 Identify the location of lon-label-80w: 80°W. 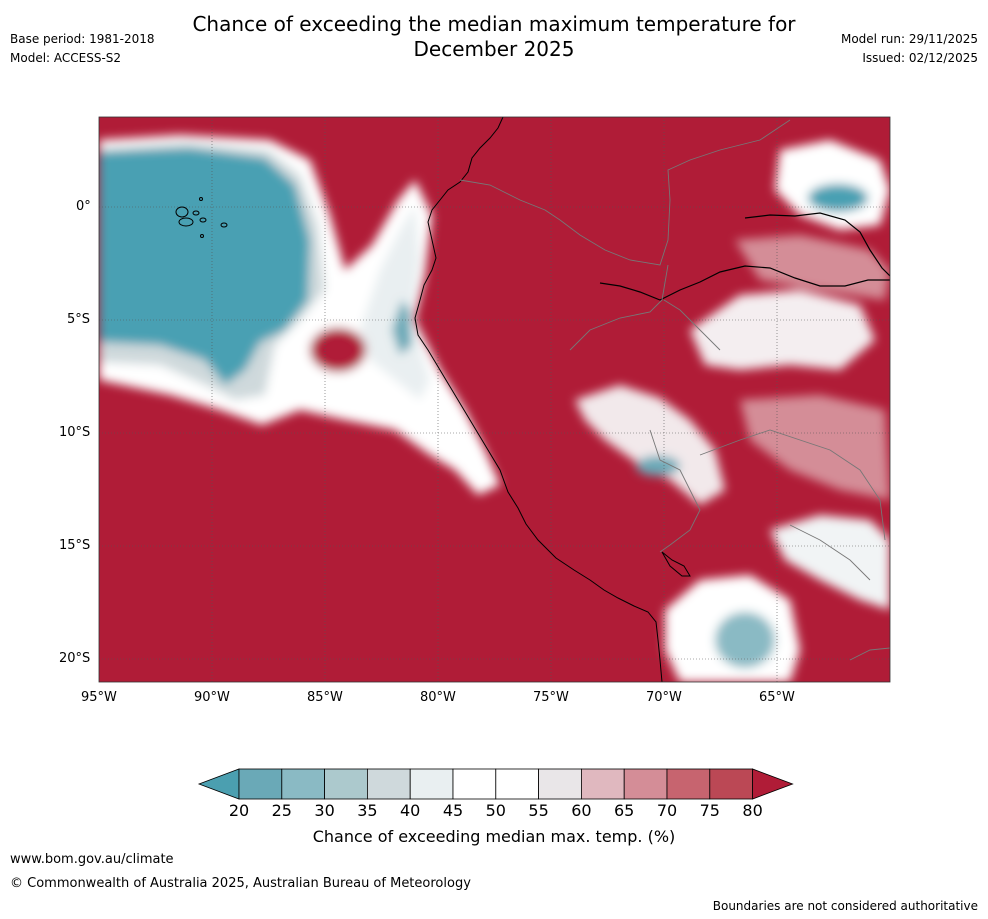
(438, 697).